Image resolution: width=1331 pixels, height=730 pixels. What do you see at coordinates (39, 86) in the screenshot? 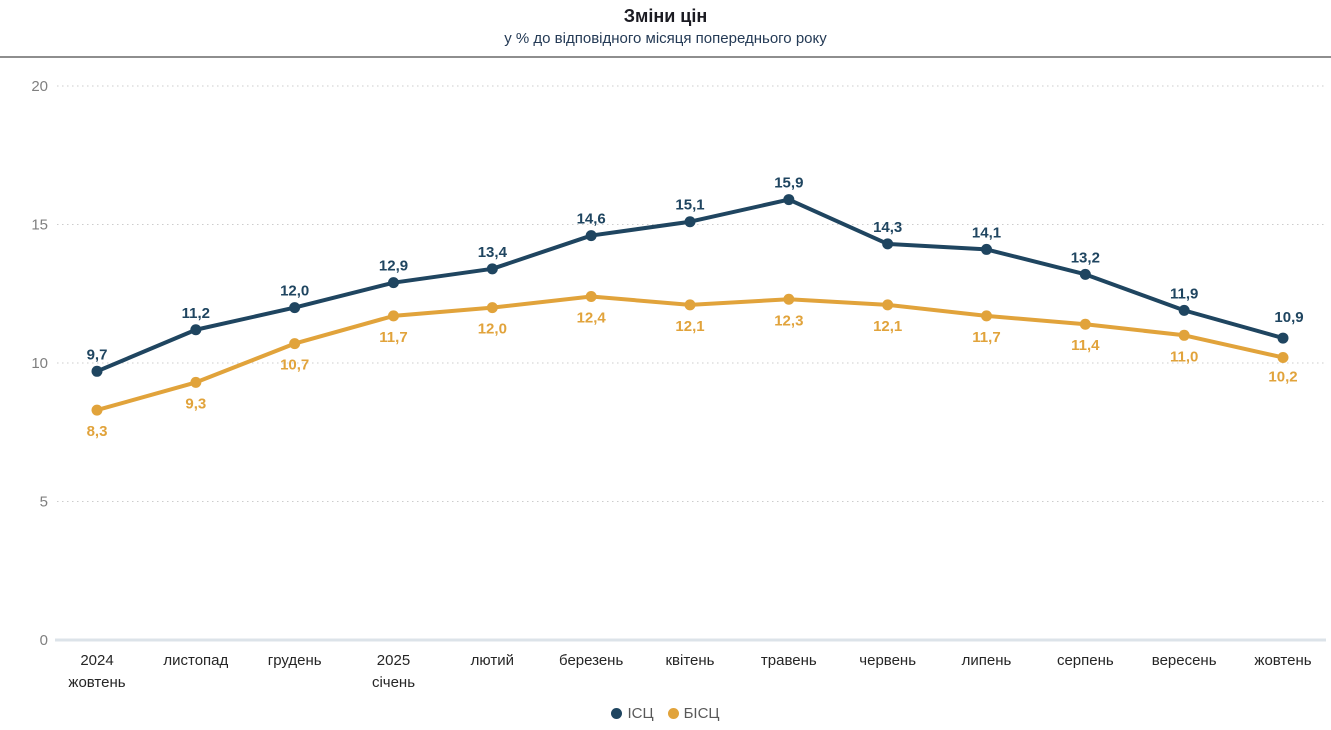
I see `y-tick-label: 20` at bounding box center [39, 86].